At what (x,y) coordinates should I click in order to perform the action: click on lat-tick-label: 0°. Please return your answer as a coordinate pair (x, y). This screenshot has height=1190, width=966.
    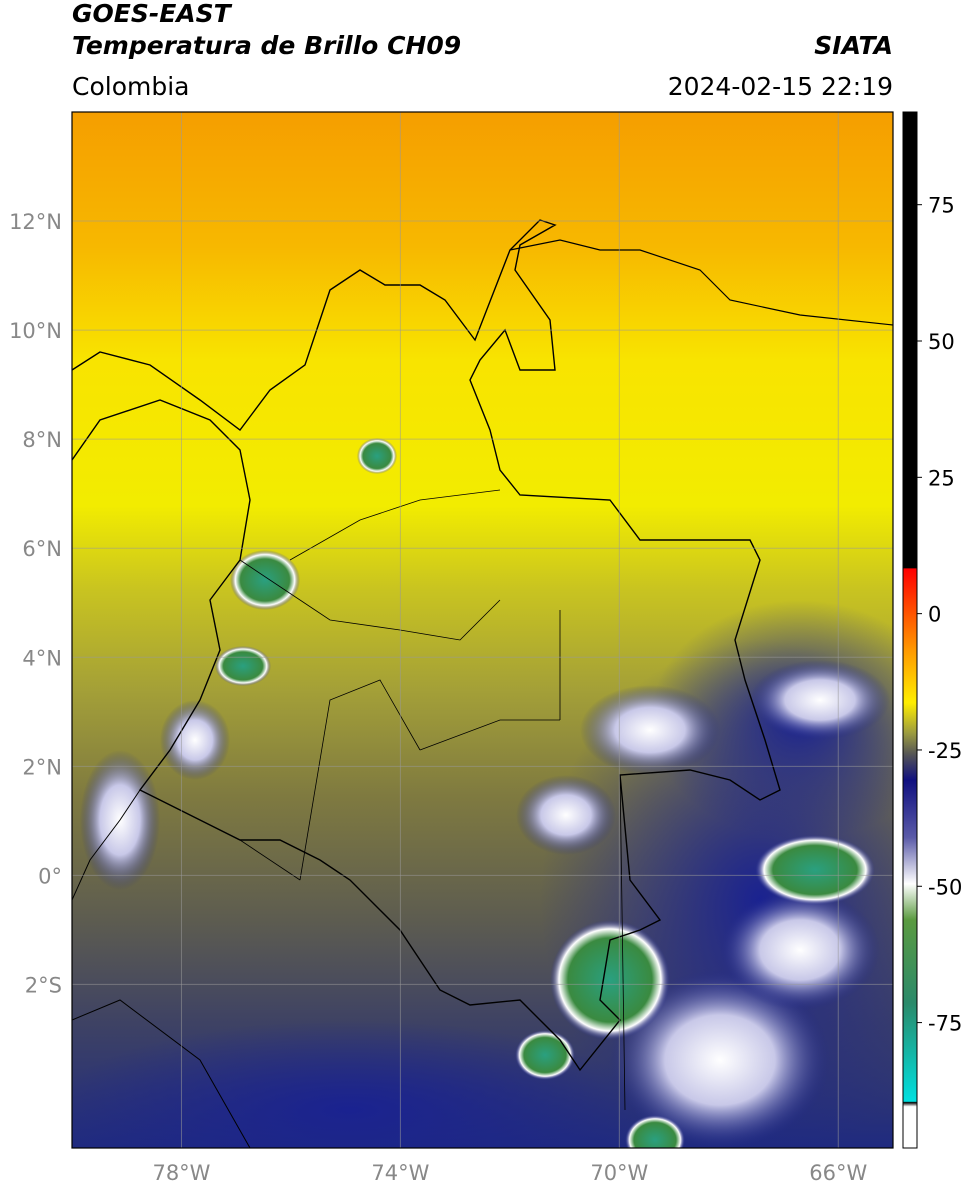
    Looking at the image, I should click on (50, 876).